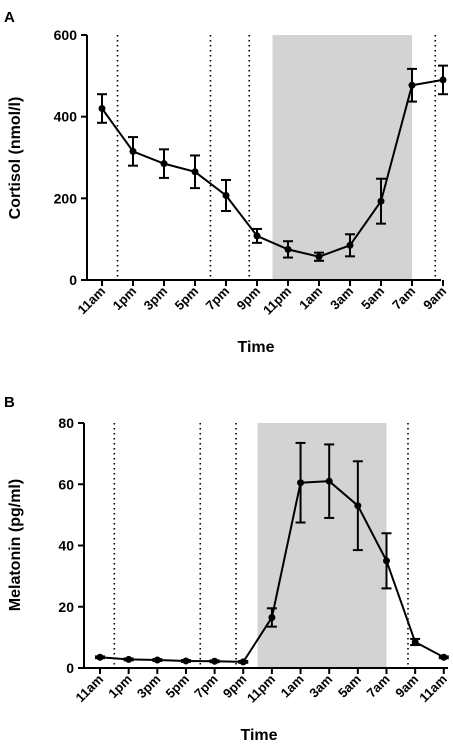 This screenshot has width=453, height=744. What do you see at coordinates (92, 301) in the screenshot?
I see `panel-a-xtick-label-0: 11am` at bounding box center [92, 301].